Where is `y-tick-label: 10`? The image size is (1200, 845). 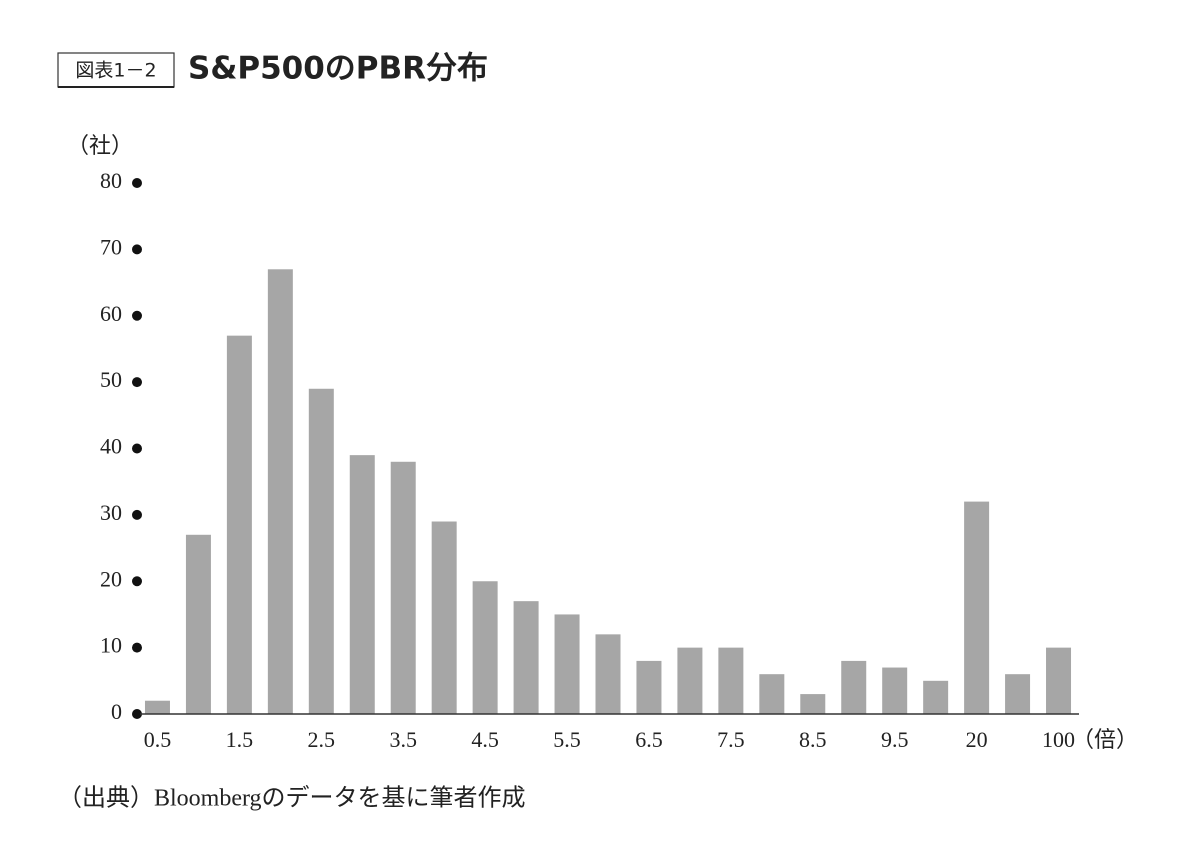 y-tick-label: 10 is located at coordinates (111, 645).